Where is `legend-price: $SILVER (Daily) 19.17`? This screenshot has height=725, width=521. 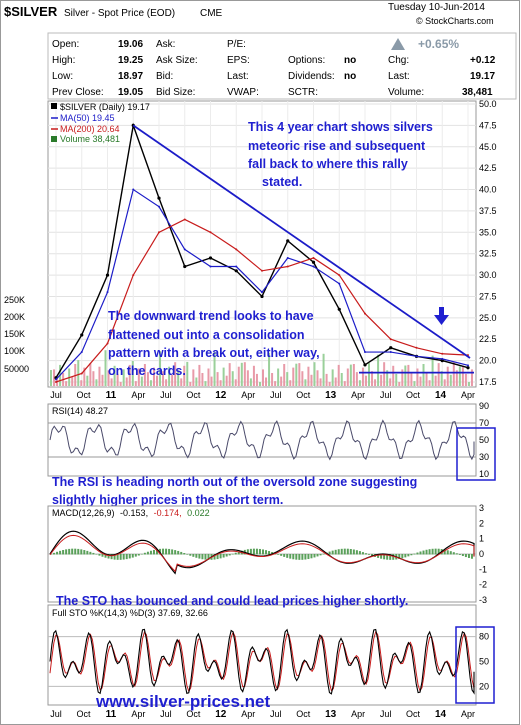 legend-price: $SILVER (Daily) 19.17 is located at coordinates (105, 107).